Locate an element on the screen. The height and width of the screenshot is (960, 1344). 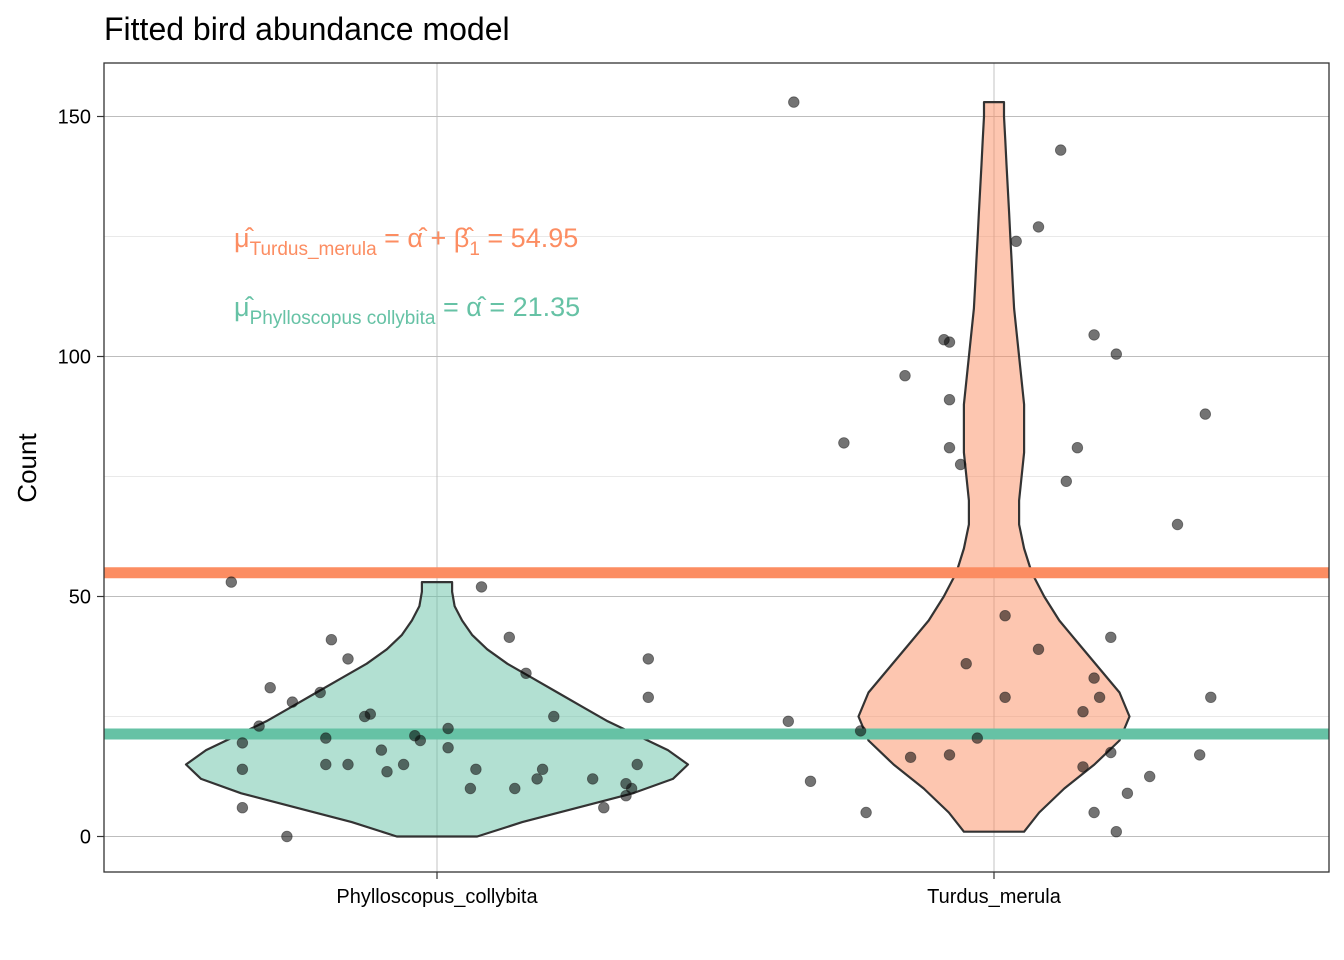
x-tick-label: Phylloscopus_collybita is located at coordinates (437, 897).